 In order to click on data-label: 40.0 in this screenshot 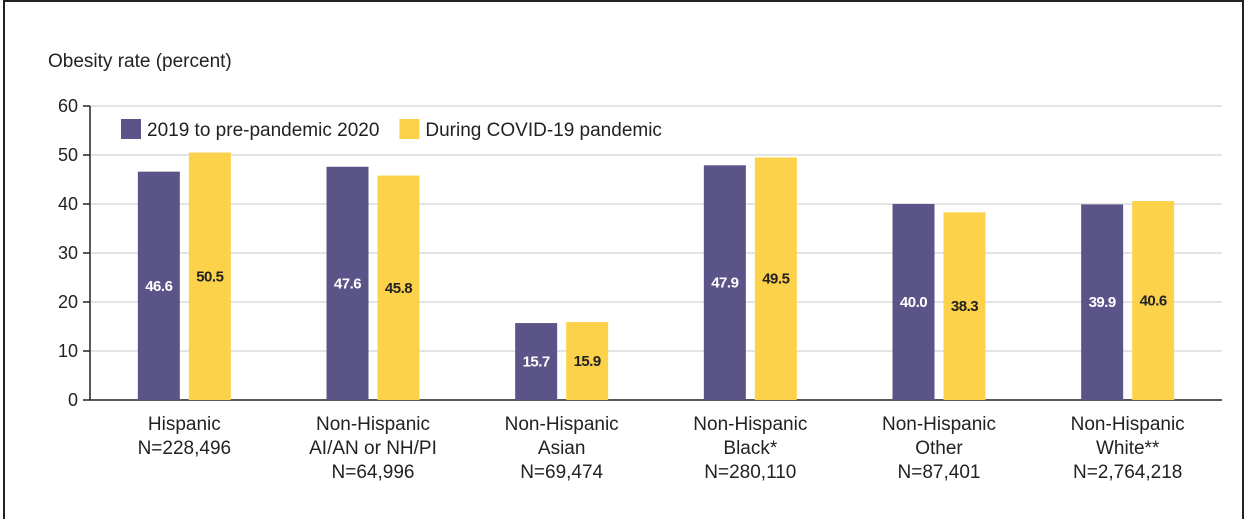, I will do `click(913, 302)`.